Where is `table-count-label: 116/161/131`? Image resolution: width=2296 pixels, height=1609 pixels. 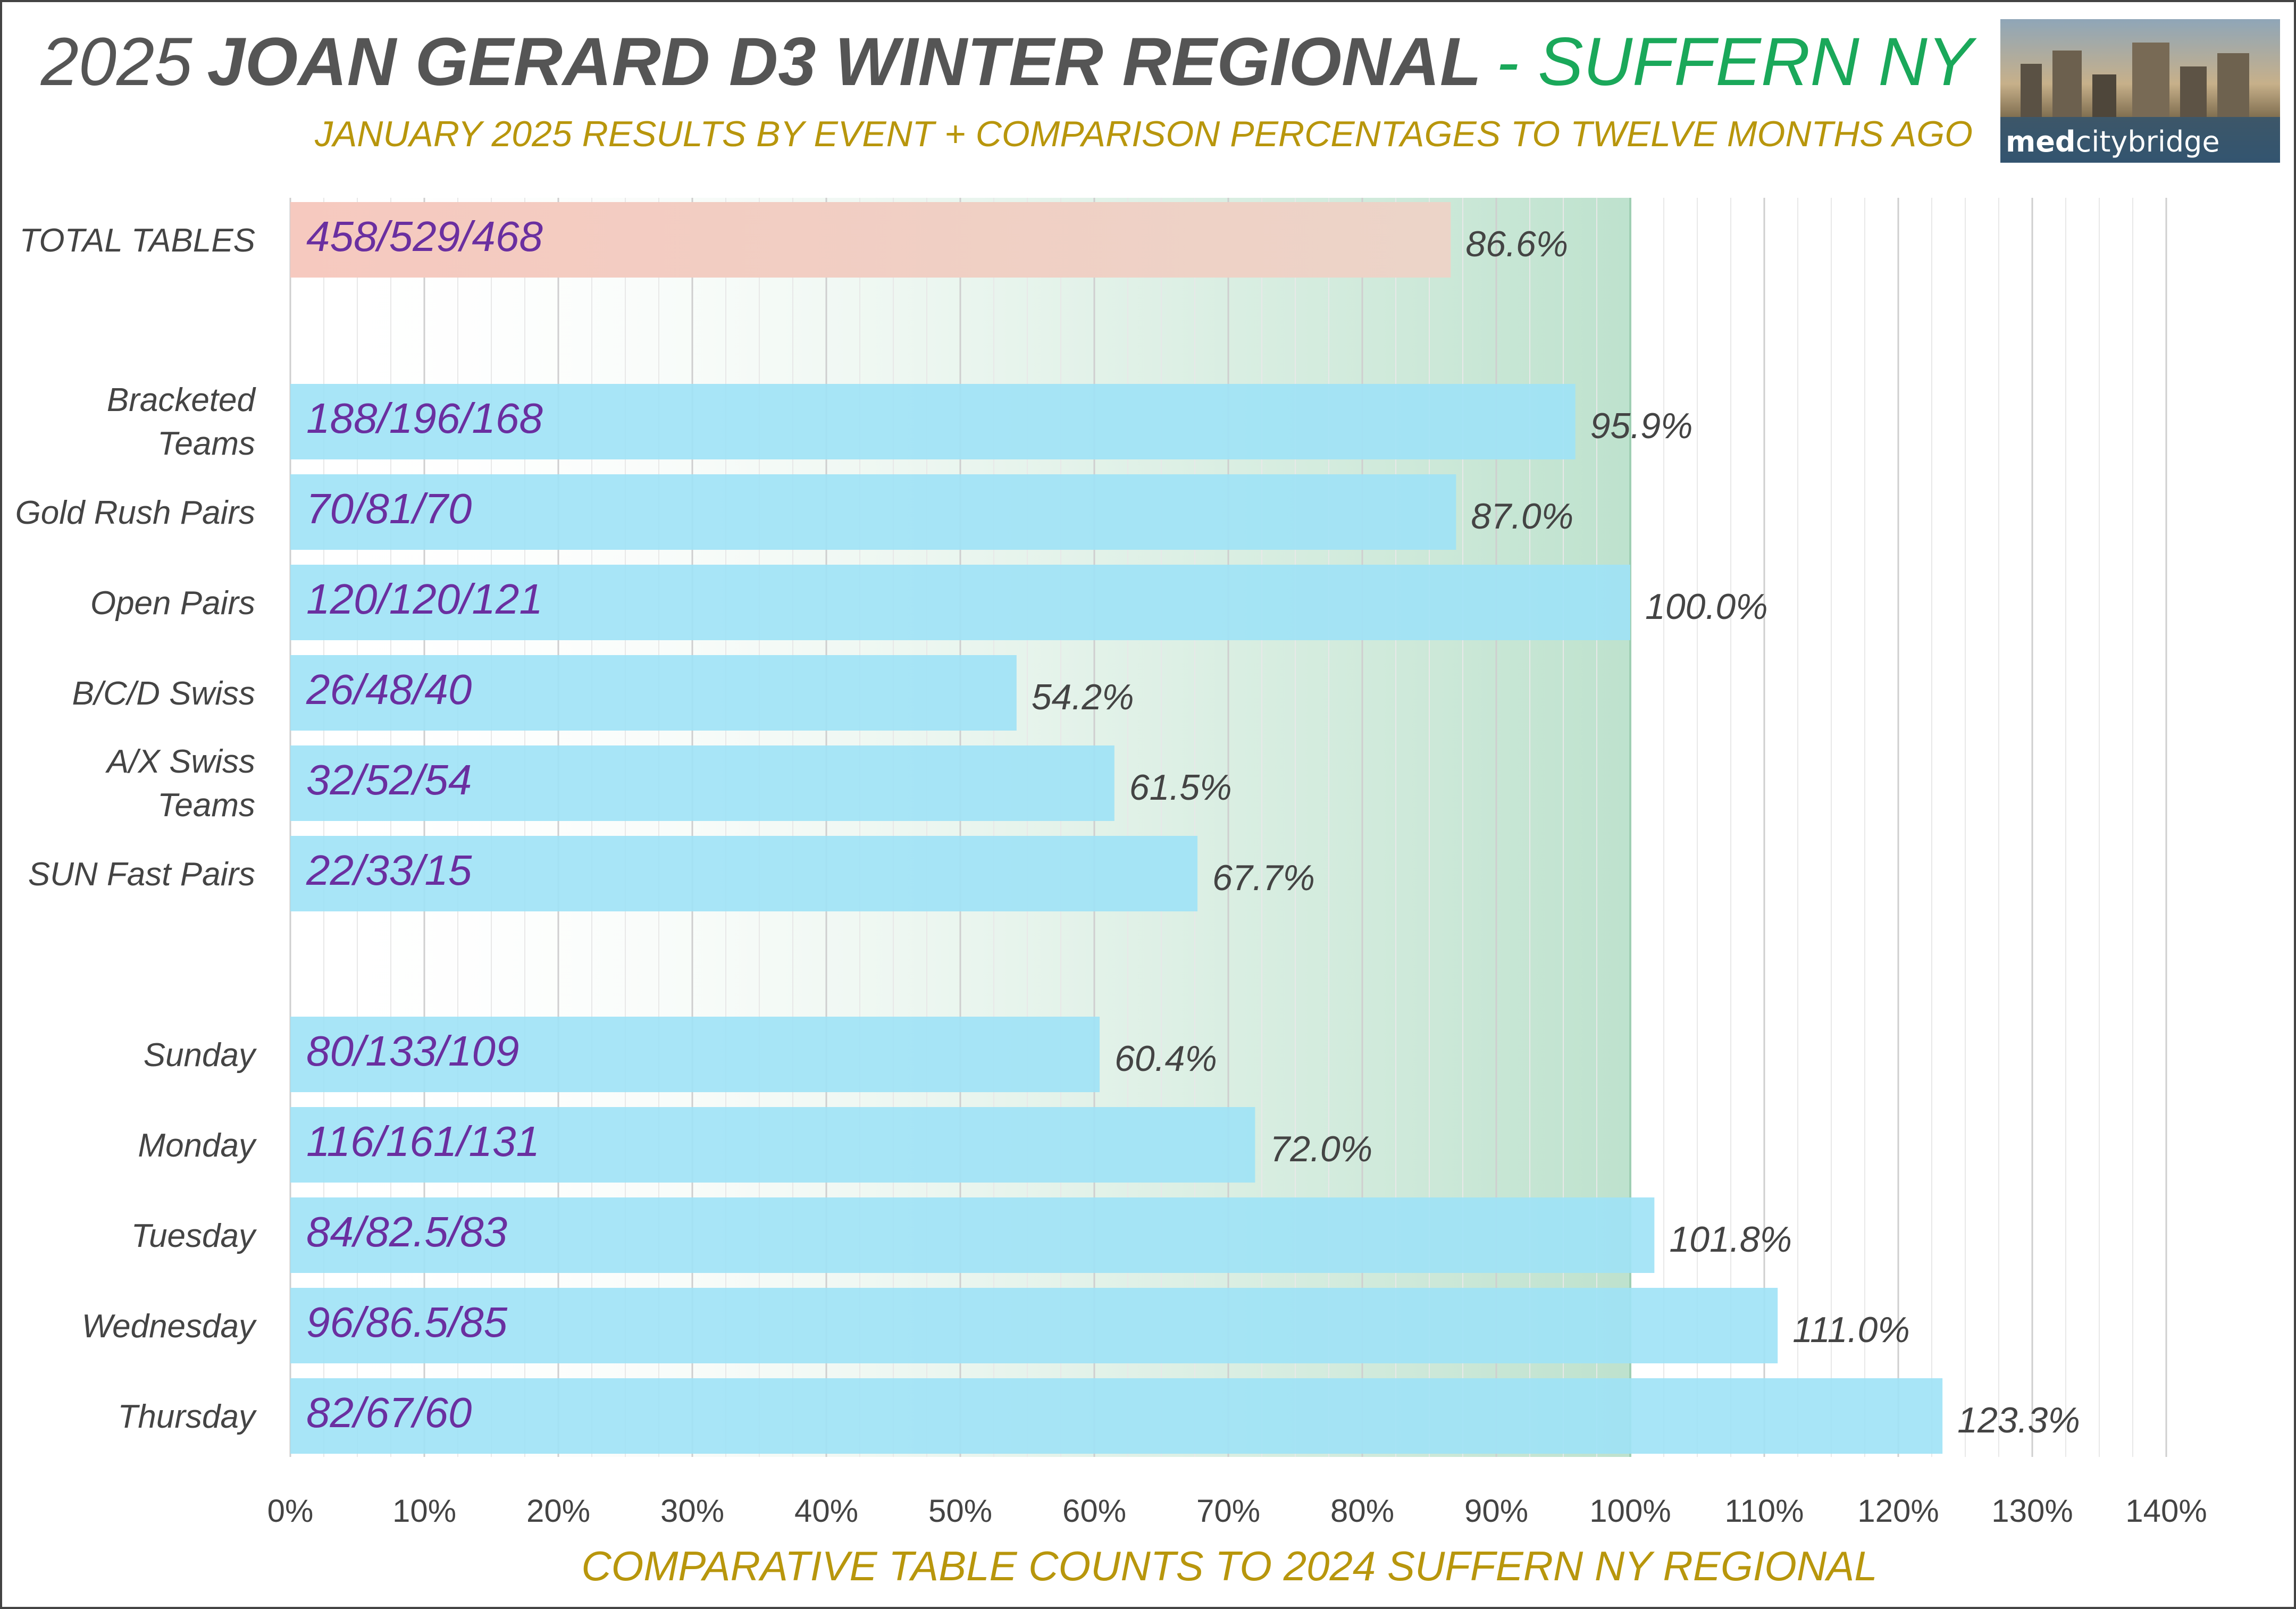
table-count-label: 116/161/131 is located at coordinates (423, 1141).